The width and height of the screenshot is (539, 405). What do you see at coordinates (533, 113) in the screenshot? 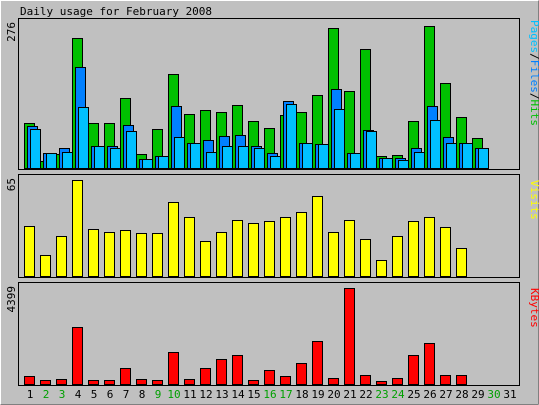
I see `legend-hits-label: Hits` at bounding box center [533, 113].